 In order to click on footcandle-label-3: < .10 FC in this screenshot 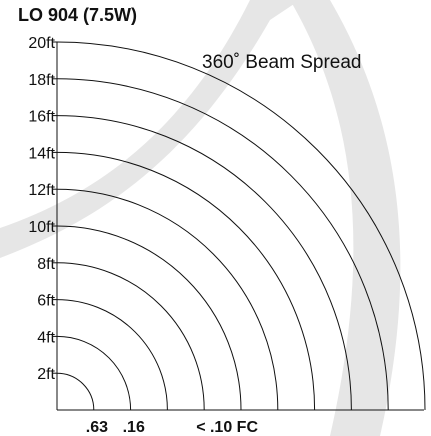, I will do `click(227, 427)`.